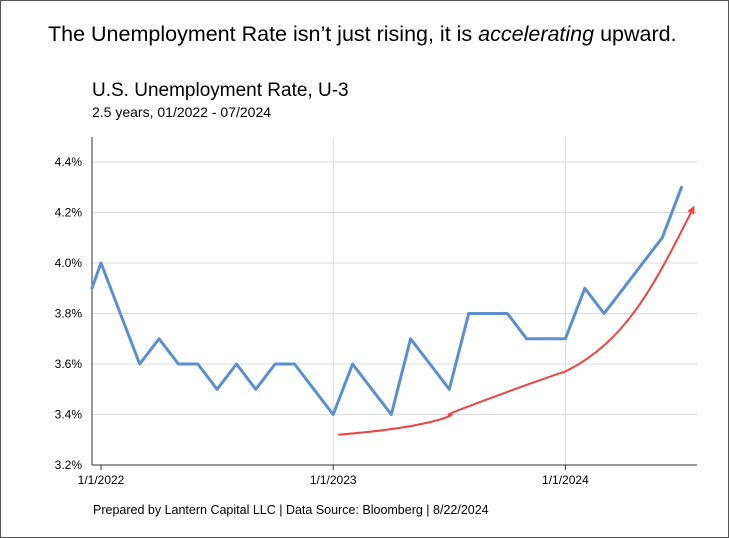 Image resolution: width=729 pixels, height=538 pixels. What do you see at coordinates (565, 480) in the screenshot?
I see `x-tick-label: 1/1/2024` at bounding box center [565, 480].